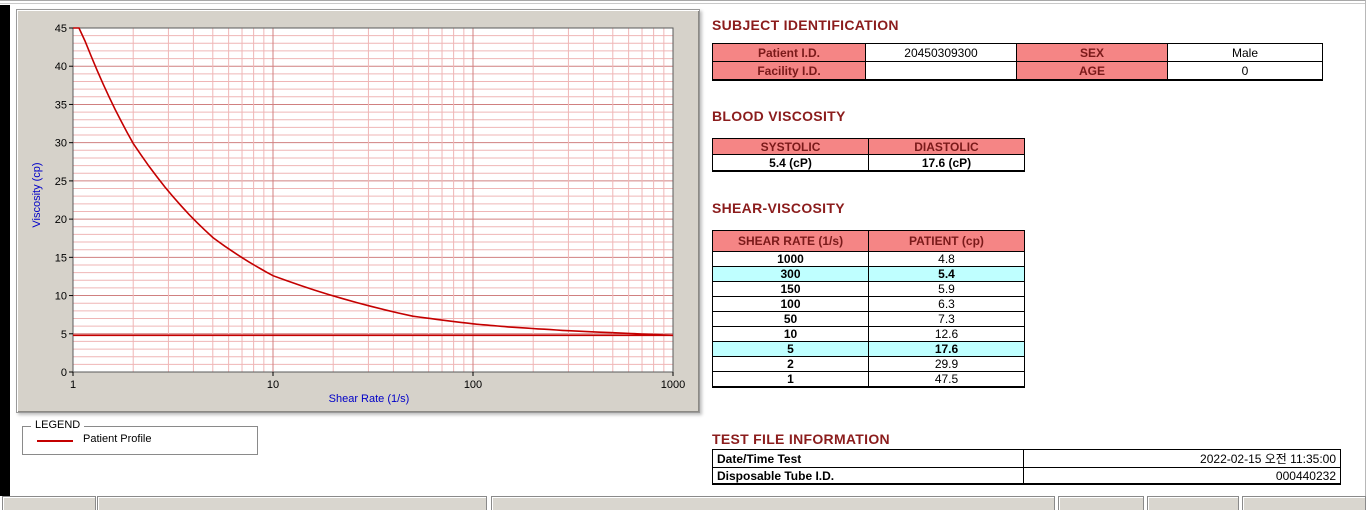 The width and height of the screenshot is (1366, 510). Describe the element at coordinates (369, 399) in the screenshot. I see `x-axis-title: Shear Rate (1/s)` at that location.